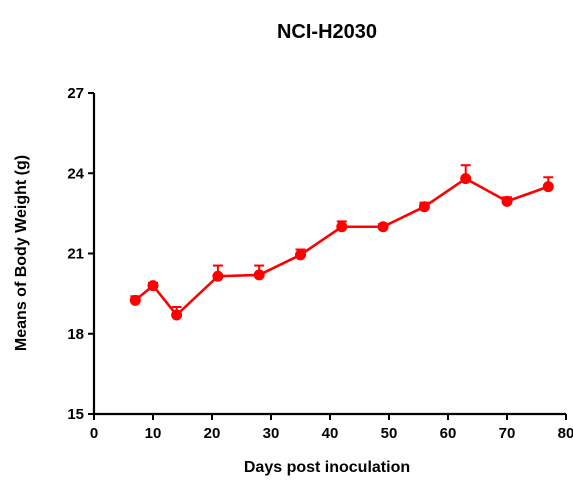 Image resolution: width=573 pixels, height=480 pixels. Describe the element at coordinates (75, 334) in the screenshot. I see `y-tick-label: 18` at that location.